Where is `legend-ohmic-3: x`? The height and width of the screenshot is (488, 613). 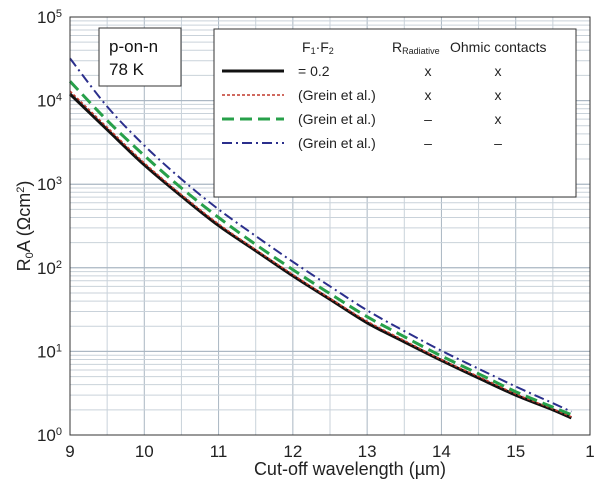
legend-ohmic-3: x is located at coordinates (498, 119).